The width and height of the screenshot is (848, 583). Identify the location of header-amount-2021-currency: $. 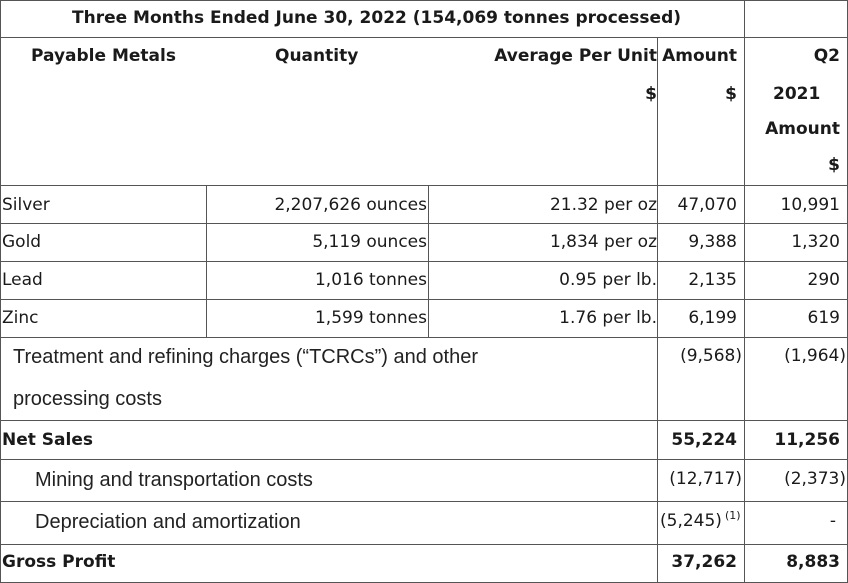
(834, 165).